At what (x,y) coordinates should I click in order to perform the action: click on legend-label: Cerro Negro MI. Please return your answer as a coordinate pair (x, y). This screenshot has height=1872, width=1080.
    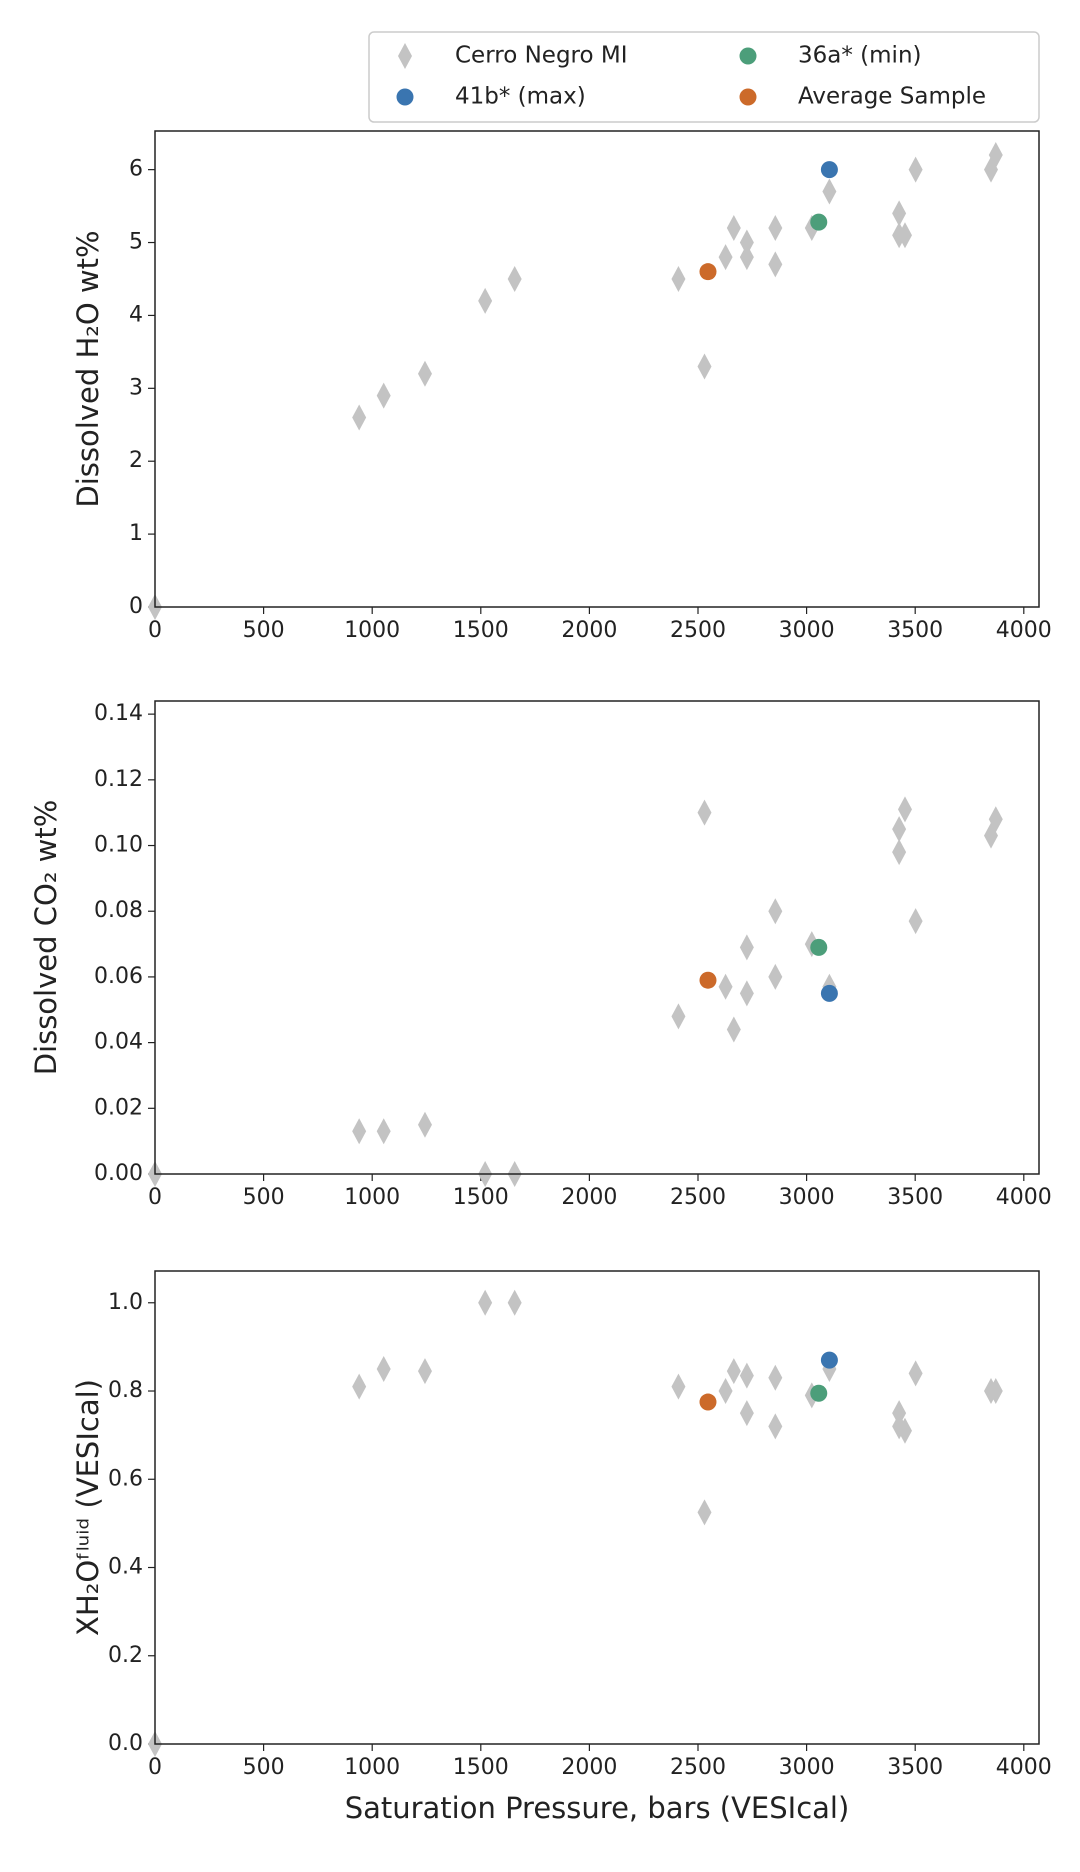
    Looking at the image, I should click on (541, 56).